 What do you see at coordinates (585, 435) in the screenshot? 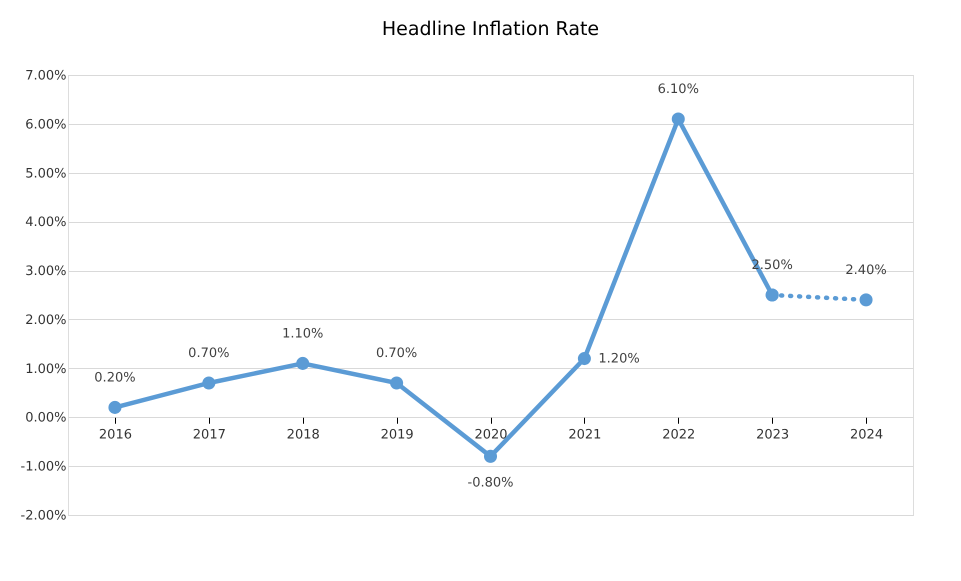
I see `x-tick-label: 2021` at bounding box center [585, 435].